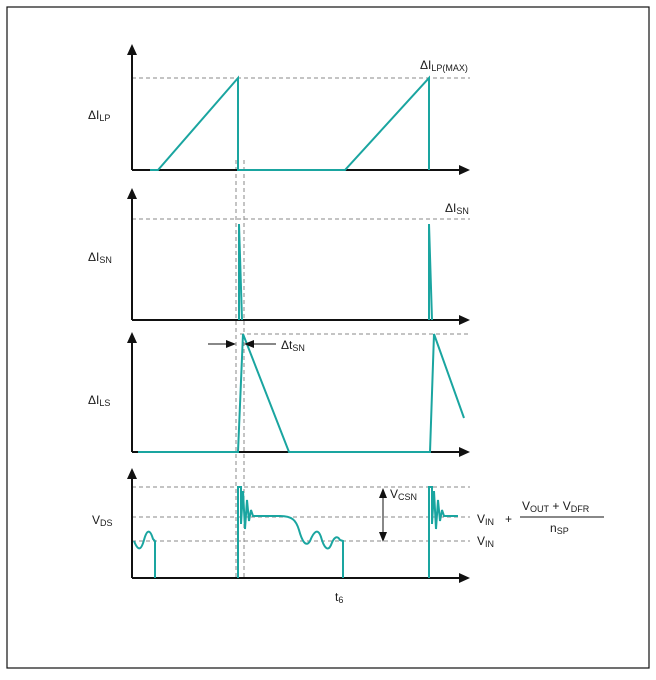 This screenshot has height=680, width=656. I want to click on vcsn-arrow-bottom, so click(383, 537).